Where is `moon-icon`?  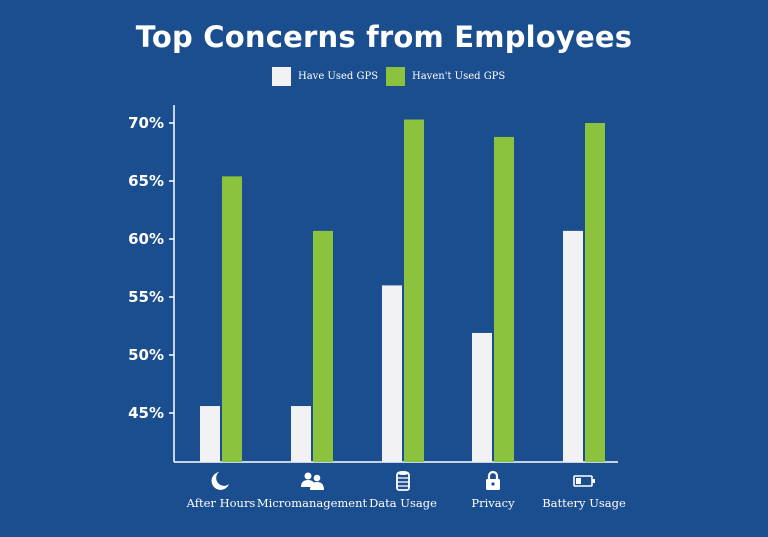
moon-icon is located at coordinates (220, 481).